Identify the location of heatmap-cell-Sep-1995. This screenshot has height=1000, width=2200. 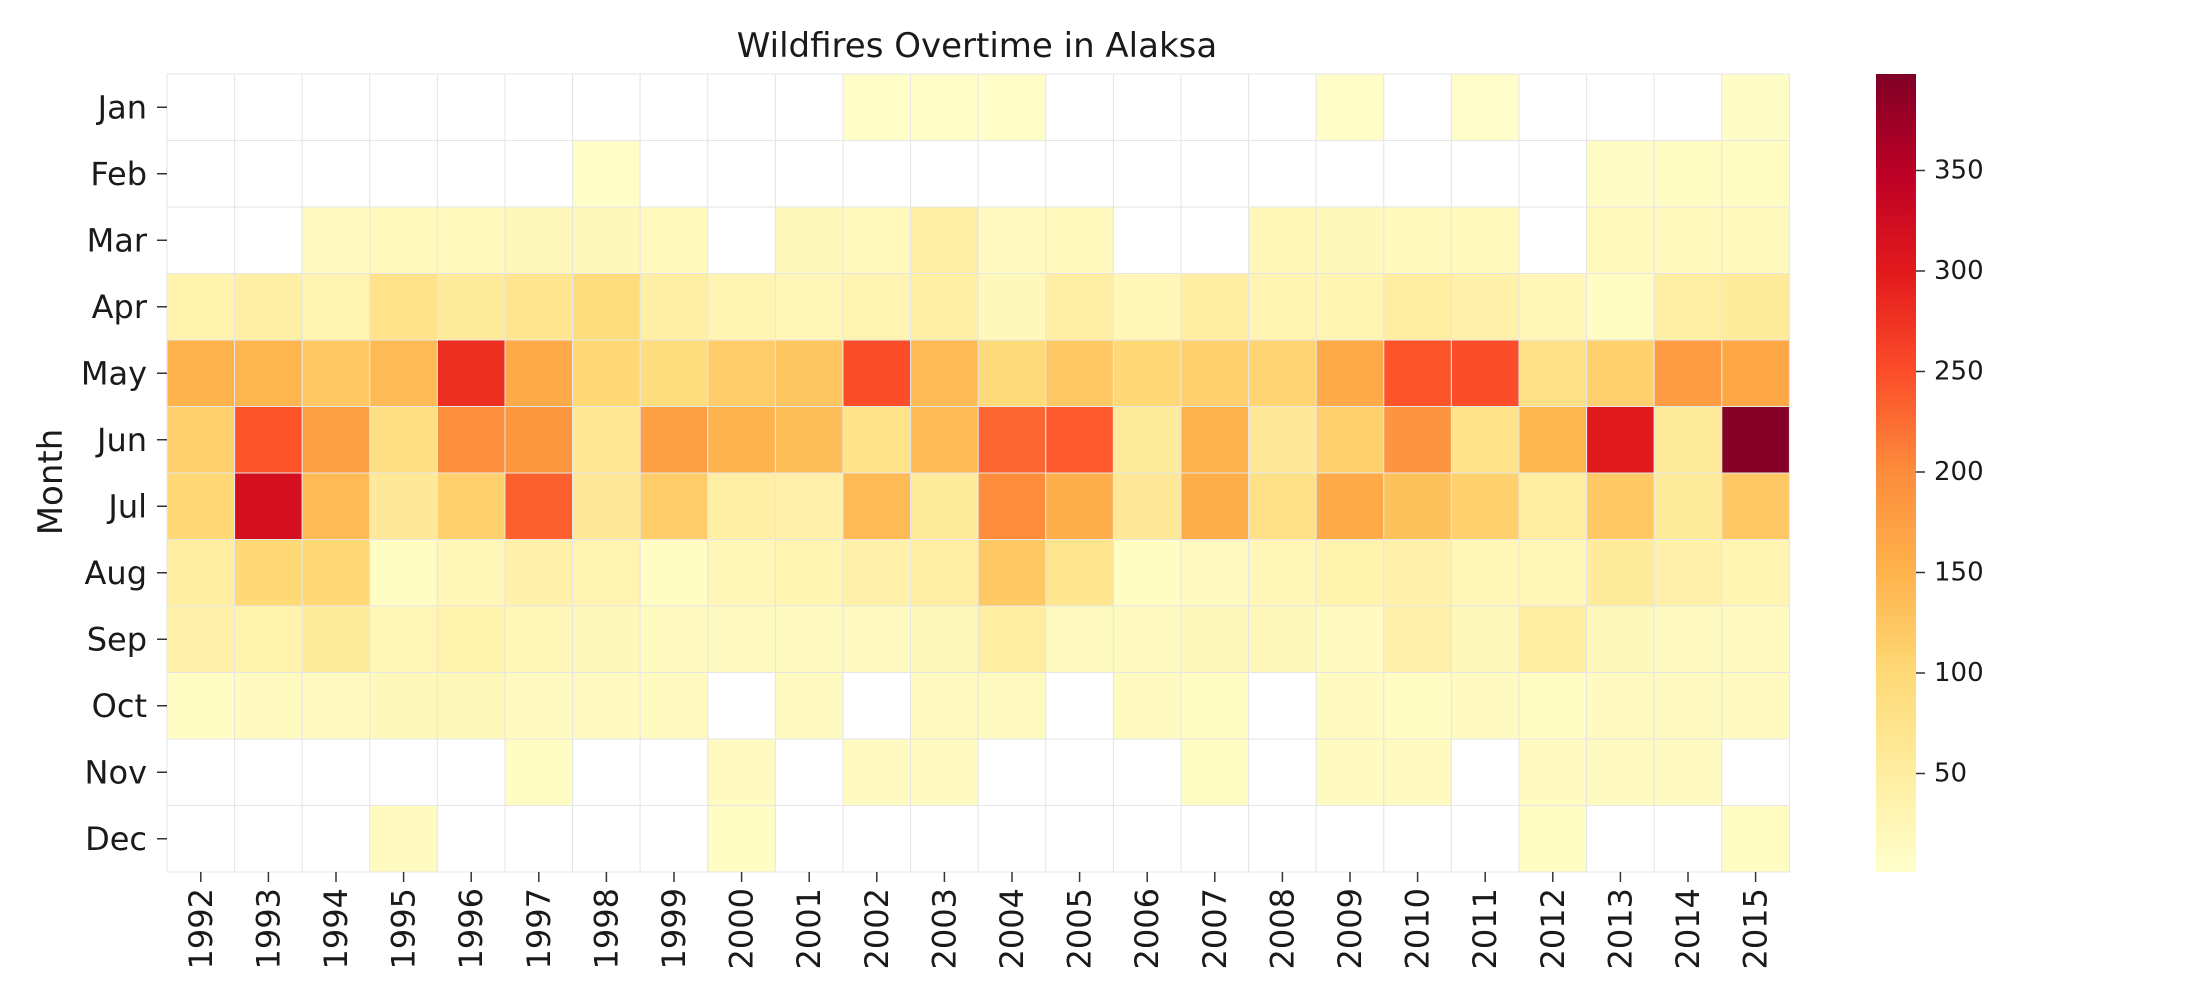
(403, 639).